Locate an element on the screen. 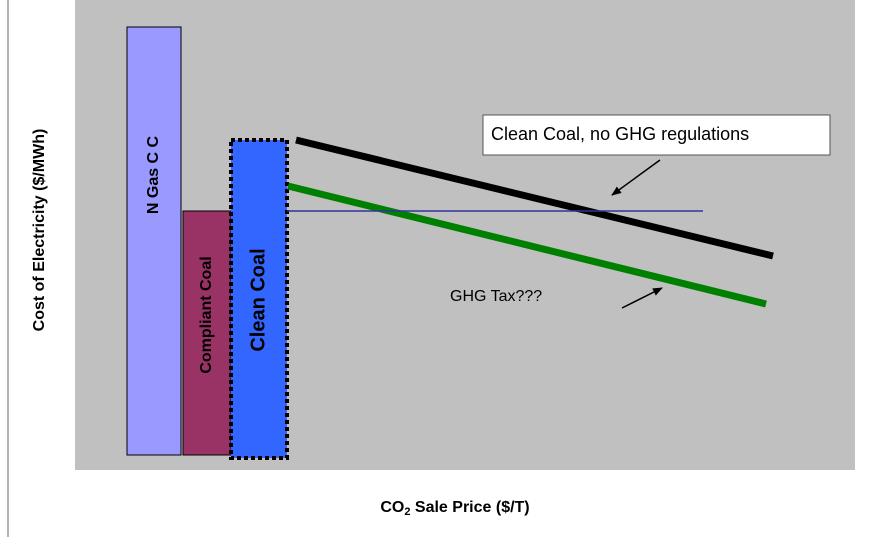 The width and height of the screenshot is (892, 537). x-label-part: Sale Price ($/T) is located at coordinates (469, 507).